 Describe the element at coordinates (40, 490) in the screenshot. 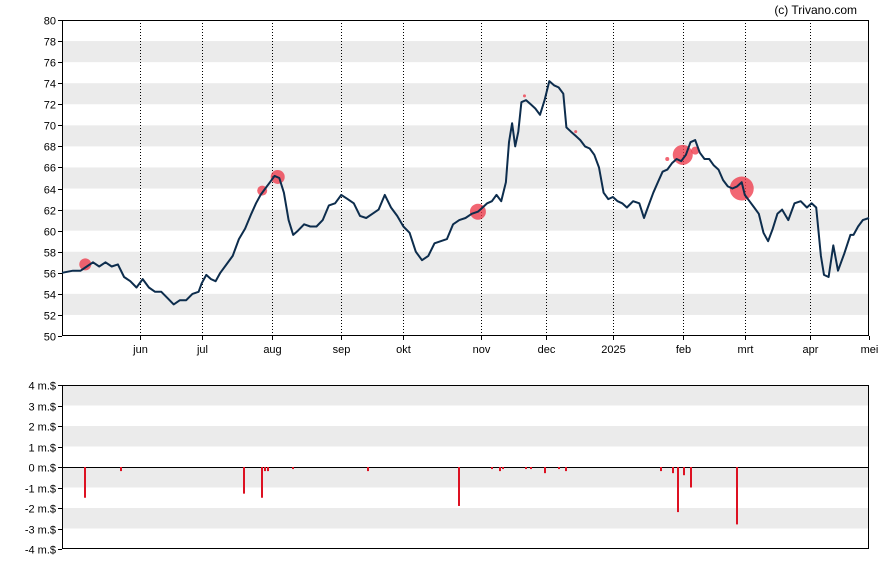

I see `volume-tick-label: -1 m.$` at that location.